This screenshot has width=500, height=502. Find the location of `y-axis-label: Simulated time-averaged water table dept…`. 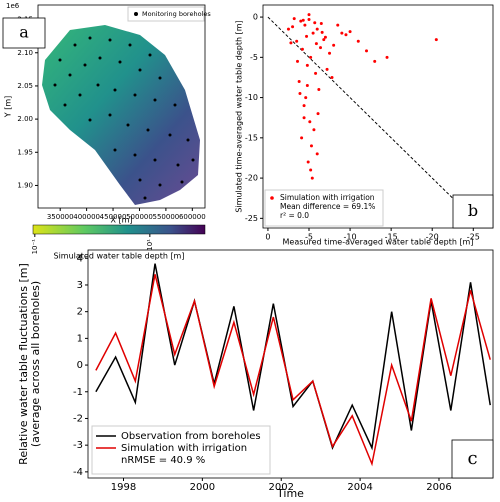

y-axis-label: Simulated time-averaged water table dept… is located at coordinates (239, 116).